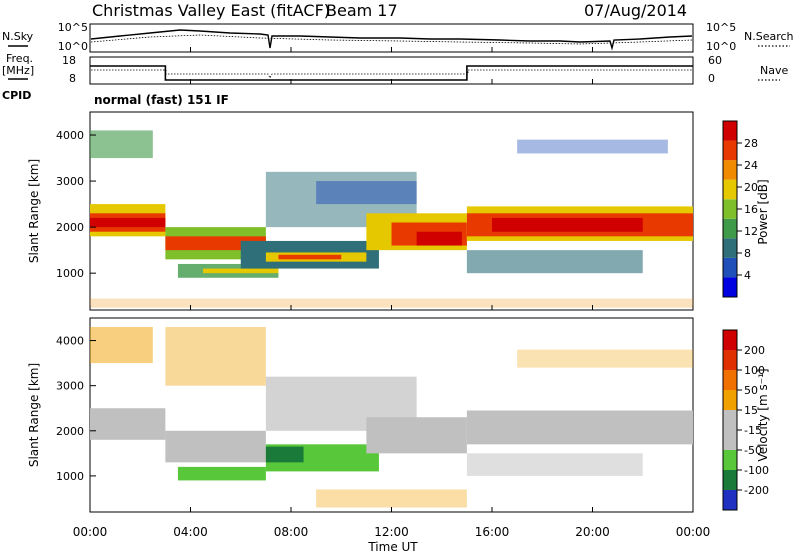  Describe the element at coordinates (711, 78) in the screenshot. I see `nave-tick-bottom: 0` at that location.